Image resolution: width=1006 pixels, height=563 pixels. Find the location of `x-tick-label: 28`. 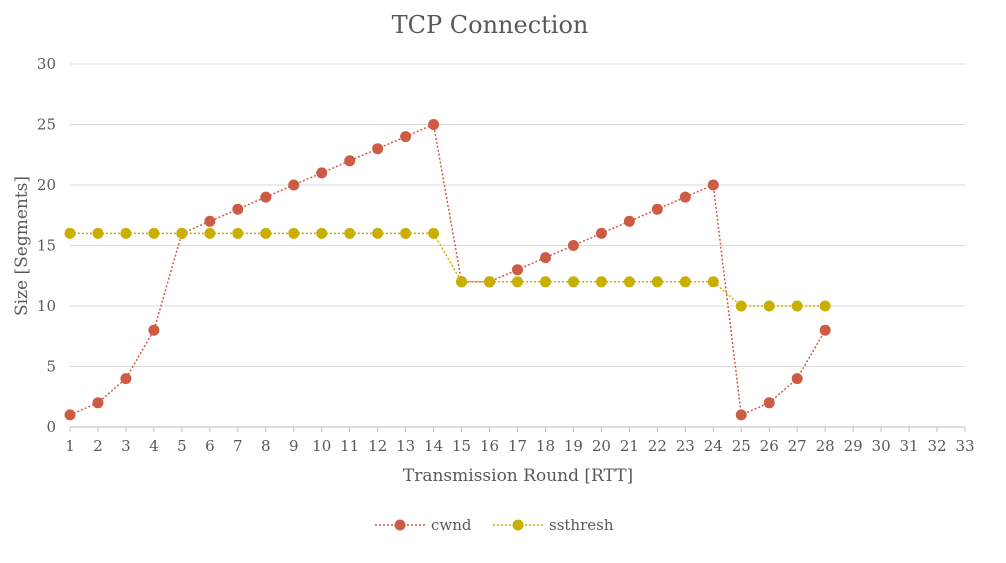

x-tick-label: 28 is located at coordinates (825, 446).